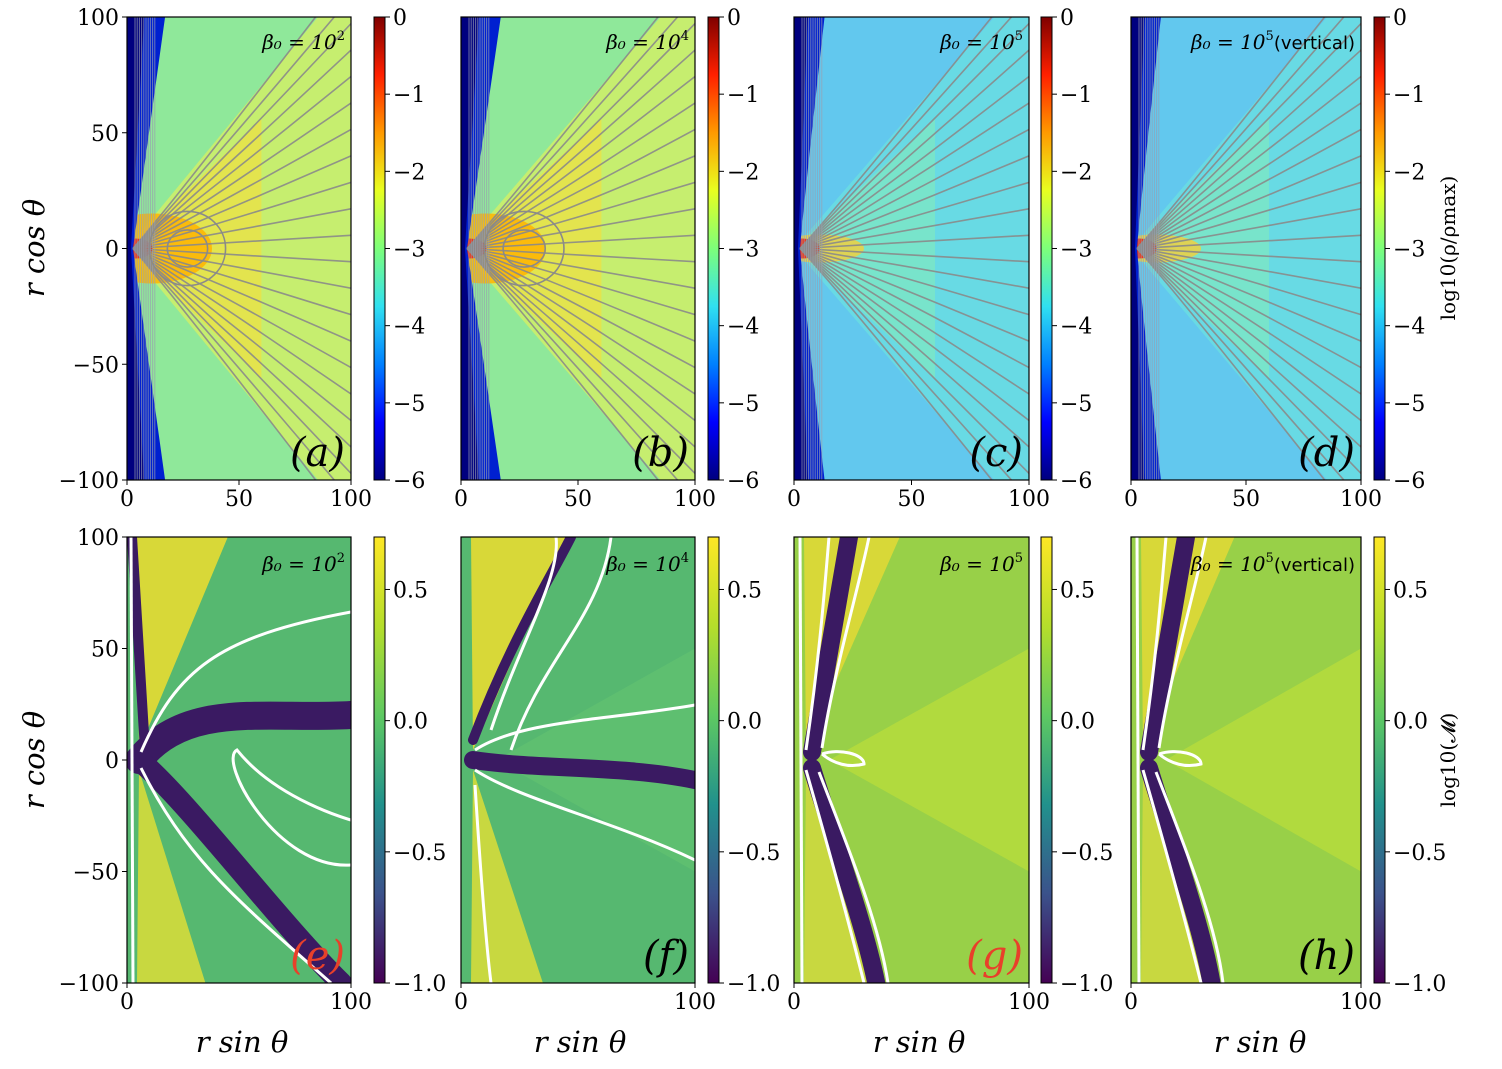  I want to click on density-panel-b, so click(578, 248).